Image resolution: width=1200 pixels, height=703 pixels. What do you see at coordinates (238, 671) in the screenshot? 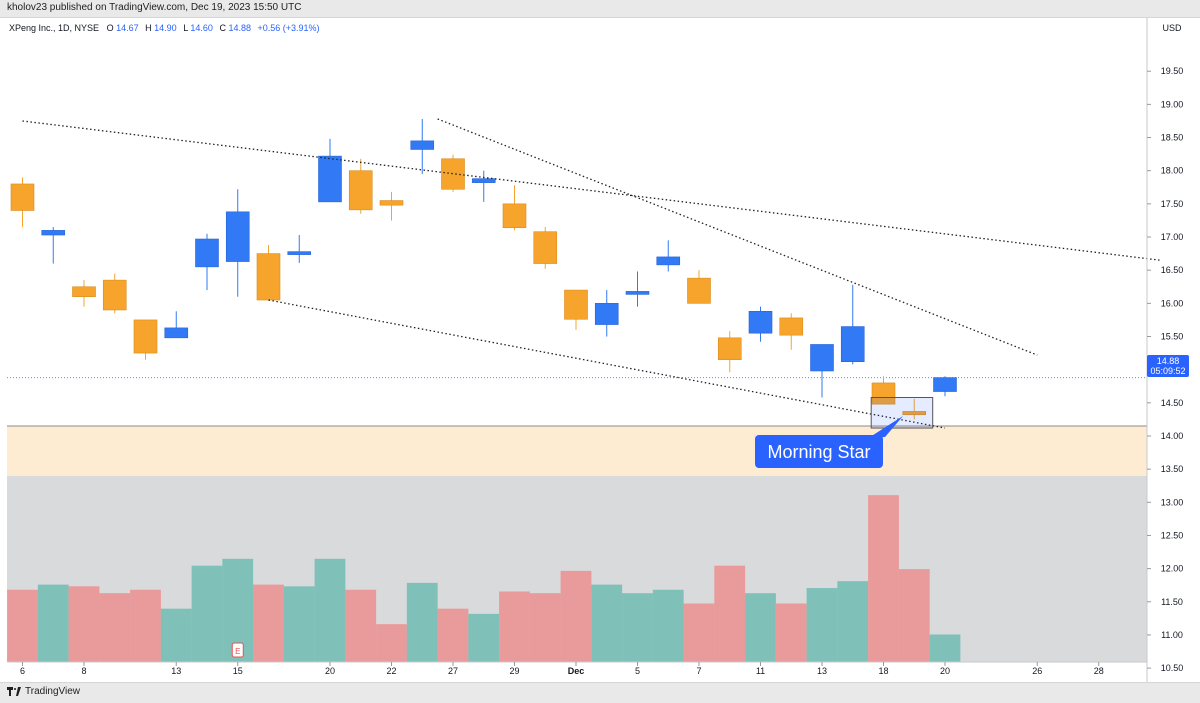
I see `time-tick-label: 15` at bounding box center [238, 671].